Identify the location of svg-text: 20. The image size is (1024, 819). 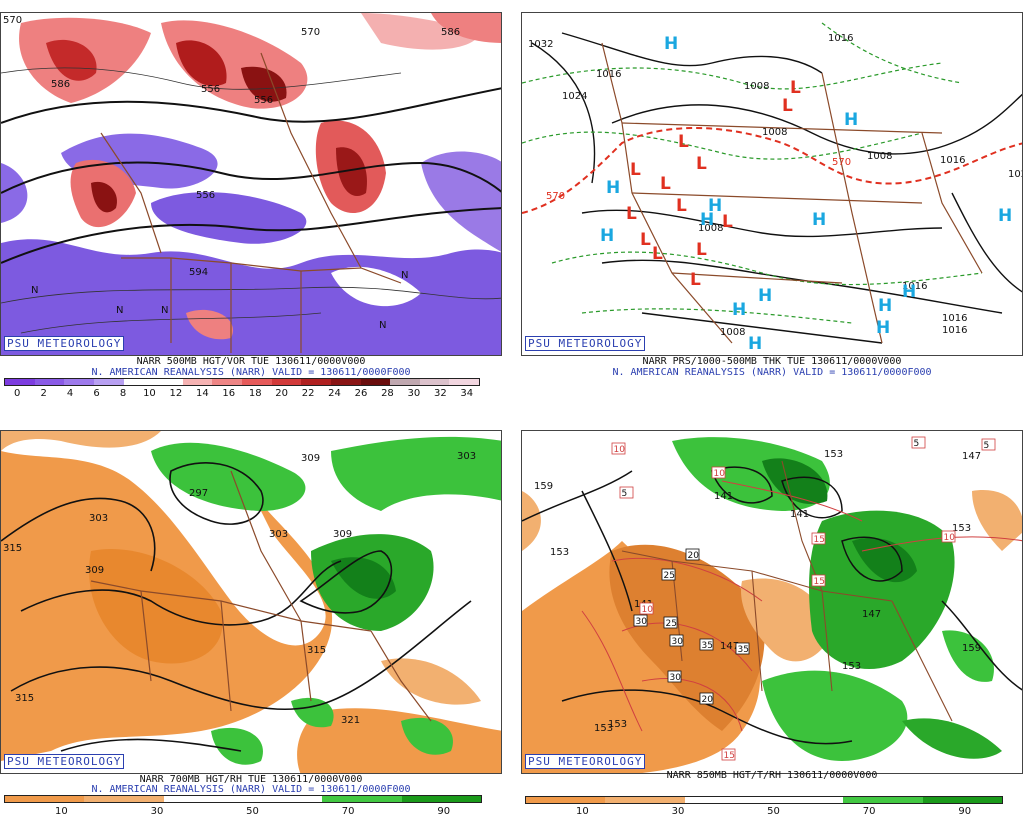
(708, 700).